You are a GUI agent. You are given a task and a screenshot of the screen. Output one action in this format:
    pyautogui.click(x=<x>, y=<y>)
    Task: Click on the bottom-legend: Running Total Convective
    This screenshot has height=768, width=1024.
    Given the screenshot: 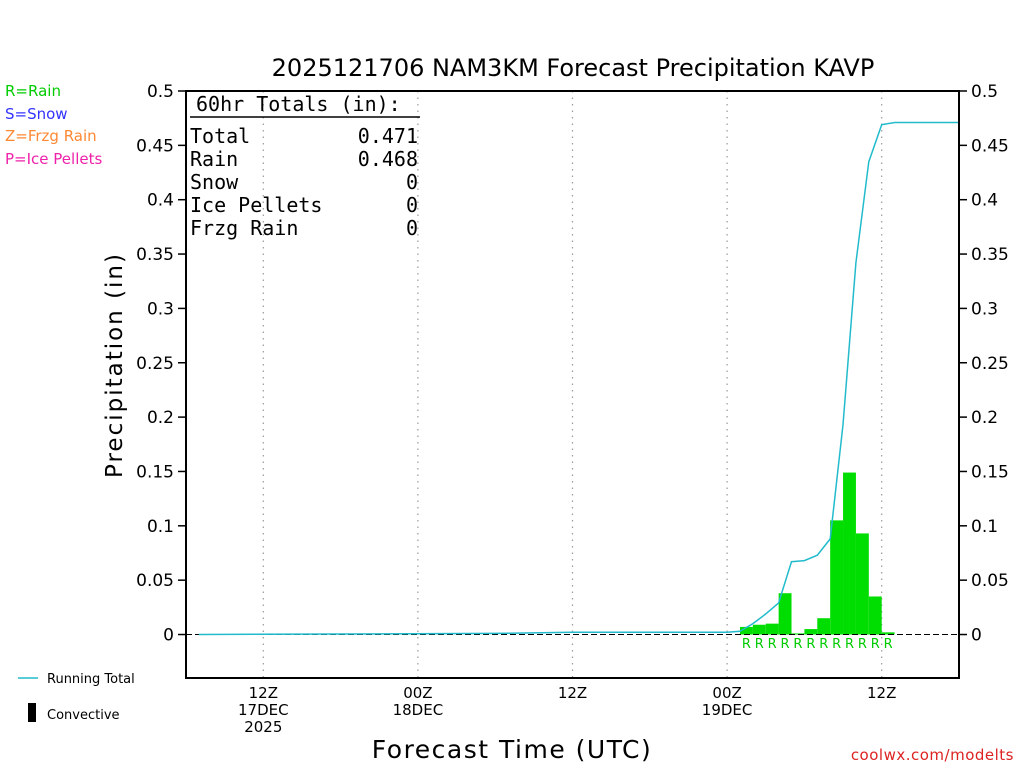 What is the action you would take?
    pyautogui.click(x=76, y=697)
    